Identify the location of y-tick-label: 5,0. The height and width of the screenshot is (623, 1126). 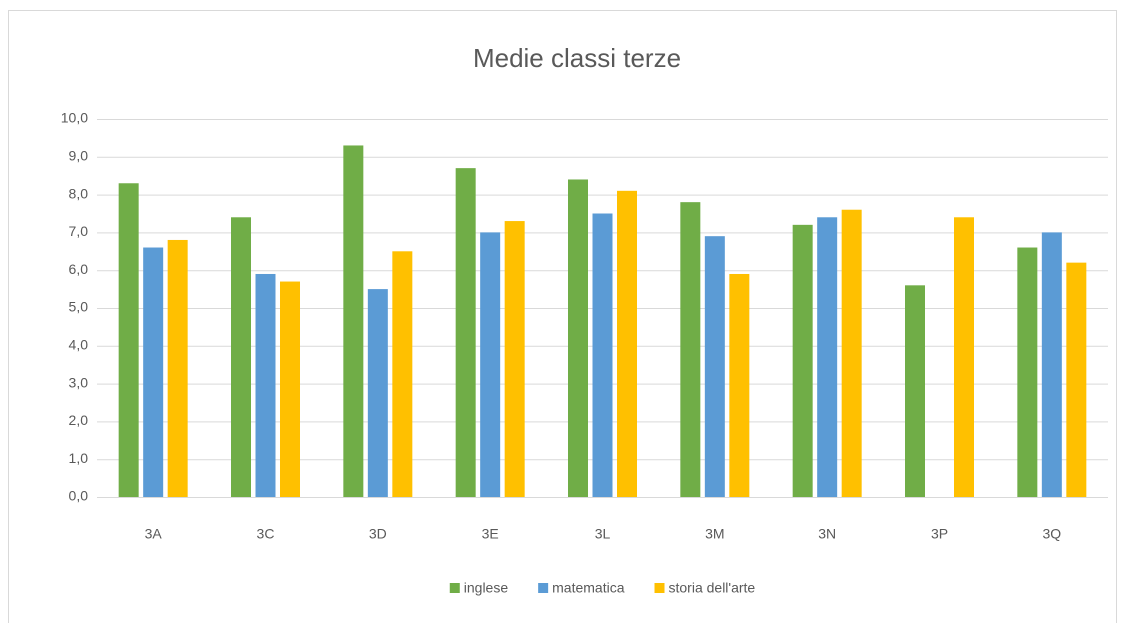
(79, 307).